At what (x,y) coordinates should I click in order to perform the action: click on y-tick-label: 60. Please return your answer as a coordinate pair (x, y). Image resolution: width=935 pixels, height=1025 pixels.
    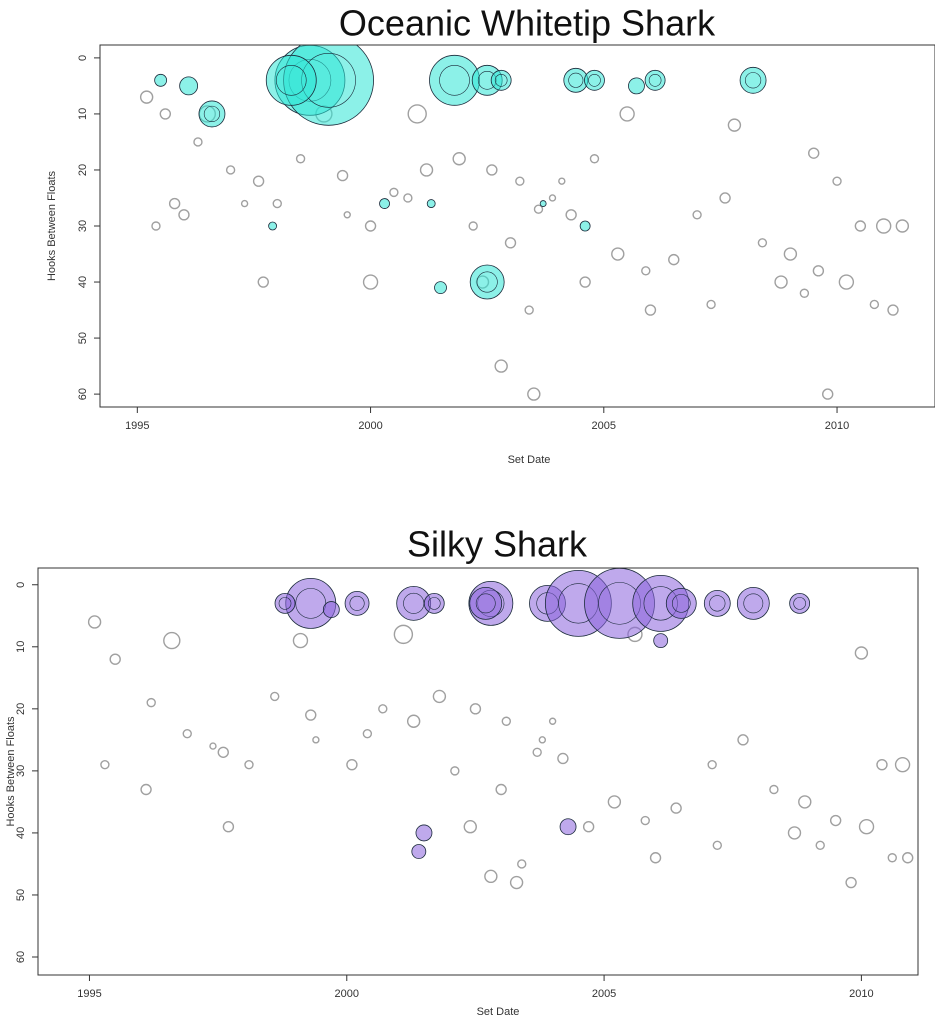
    Looking at the image, I should click on (83, 394).